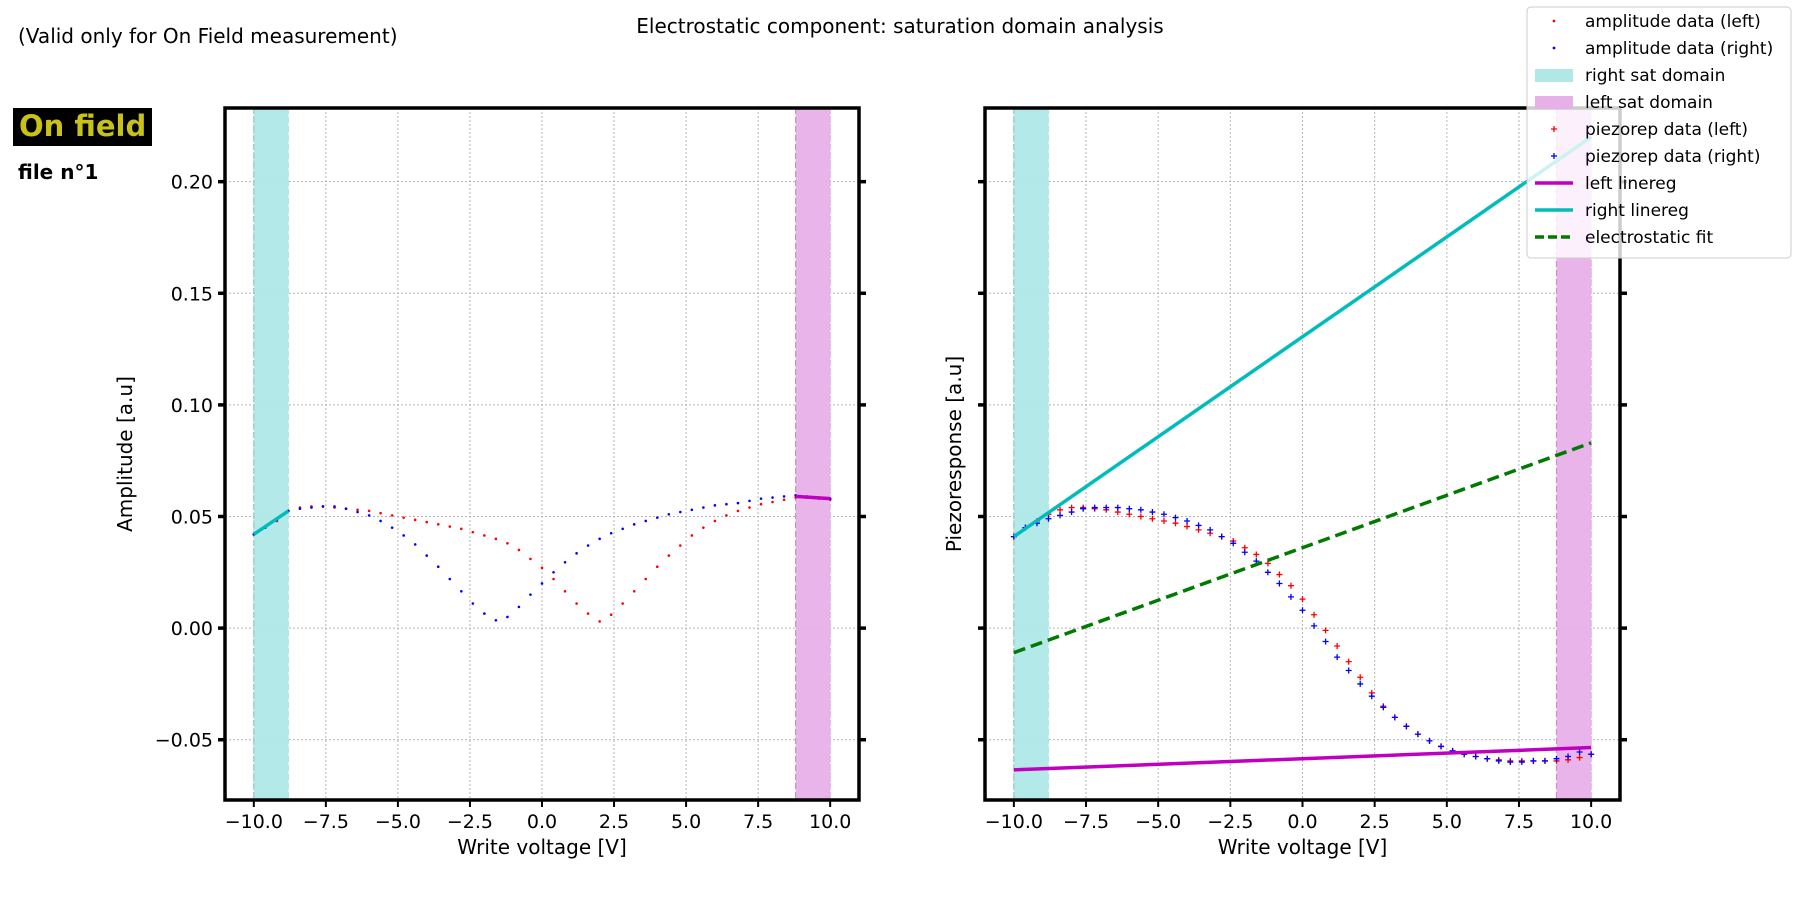  What do you see at coordinates (1302, 548) in the screenshot?
I see `electrostatic-fit-line` at bounding box center [1302, 548].